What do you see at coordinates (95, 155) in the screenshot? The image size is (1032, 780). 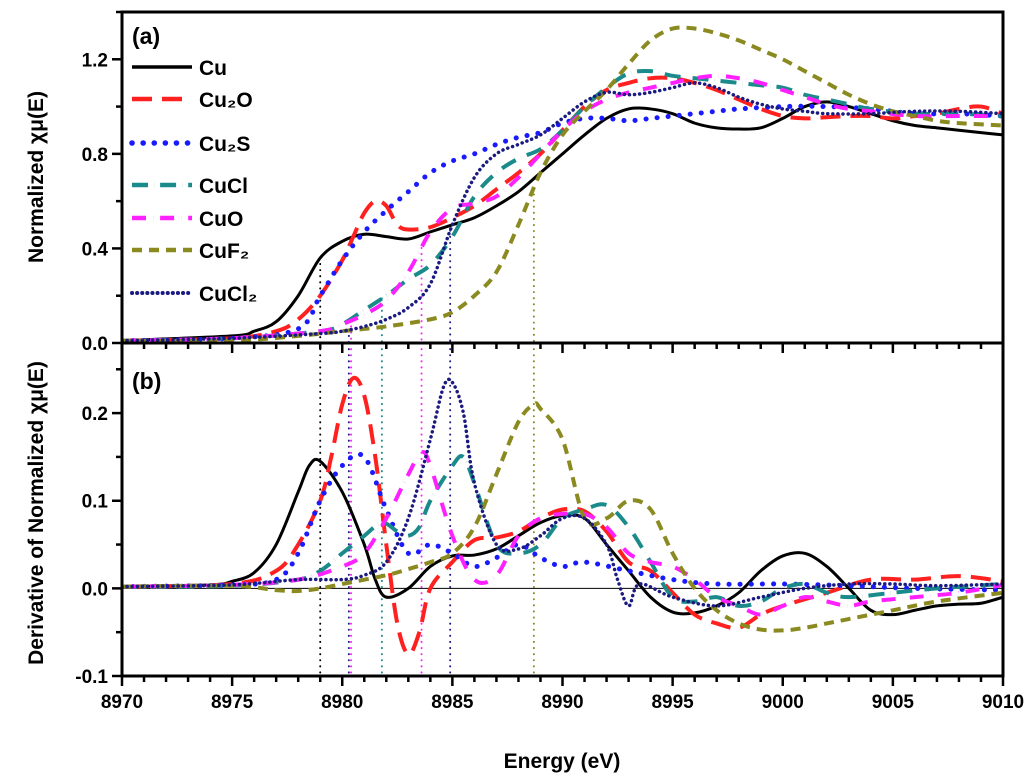 I see `y-tick-label: 0.8` at bounding box center [95, 155].